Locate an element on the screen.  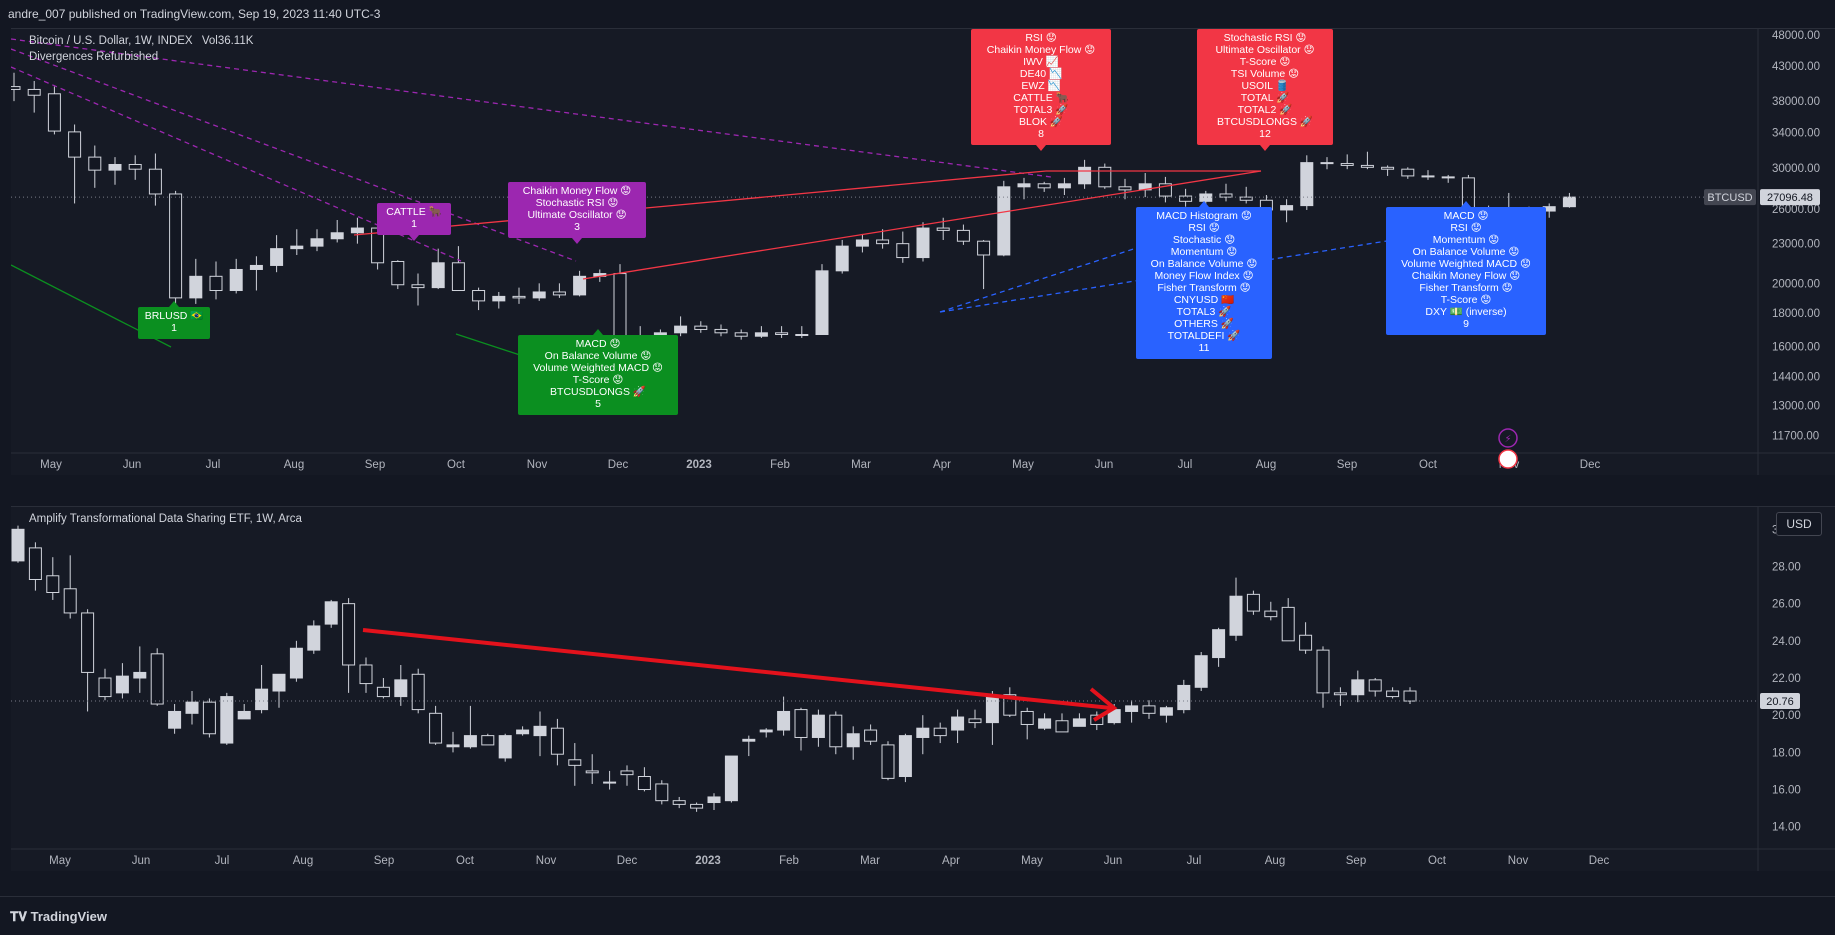
time-tick-label: May is located at coordinates (1032, 861).